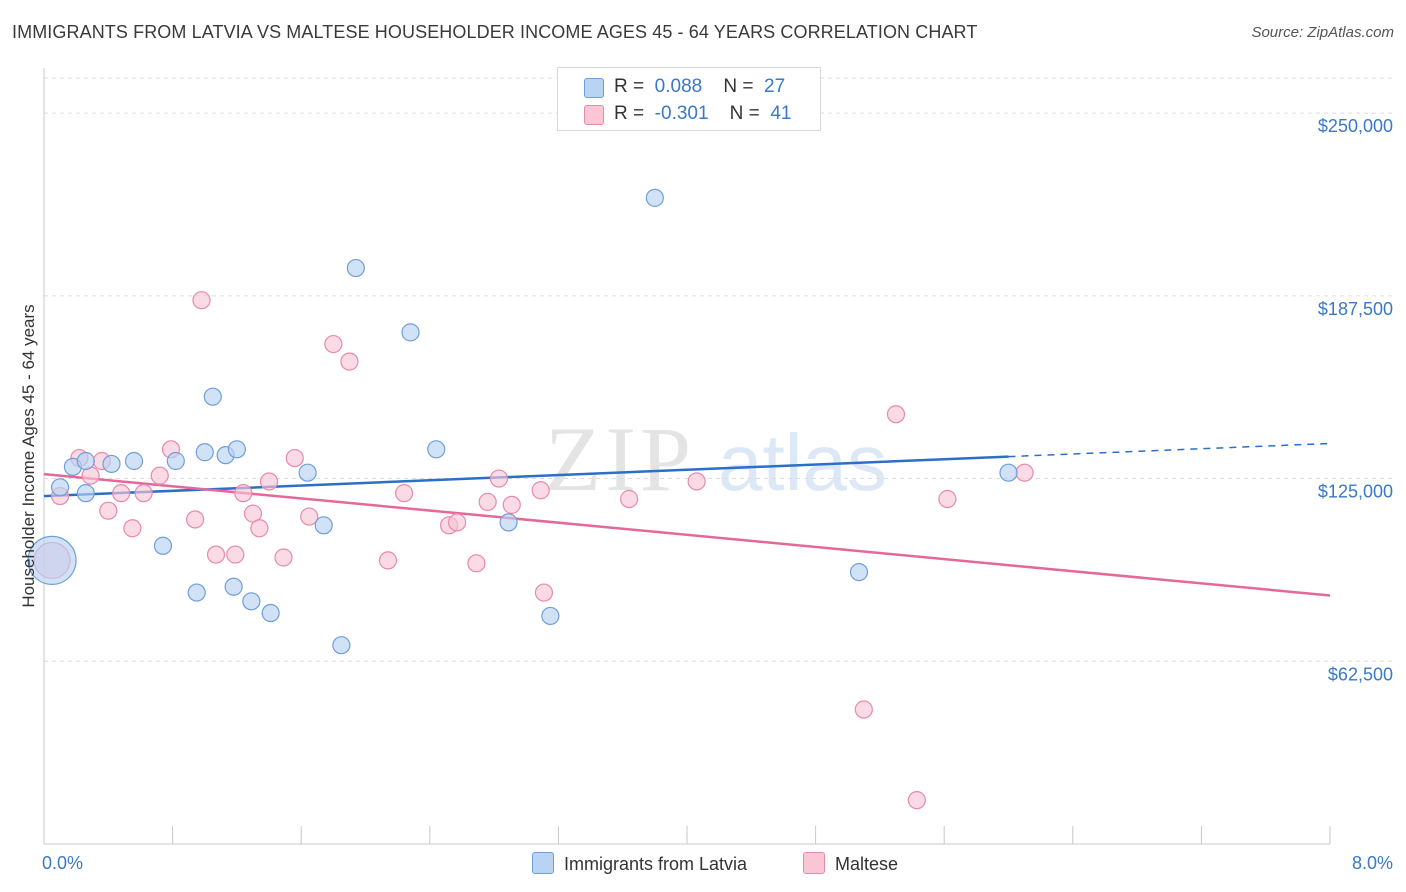 This screenshot has height=892, width=1406. What do you see at coordinates (1360, 674) in the screenshot?
I see `y-tick-label: $62,500` at bounding box center [1360, 674].